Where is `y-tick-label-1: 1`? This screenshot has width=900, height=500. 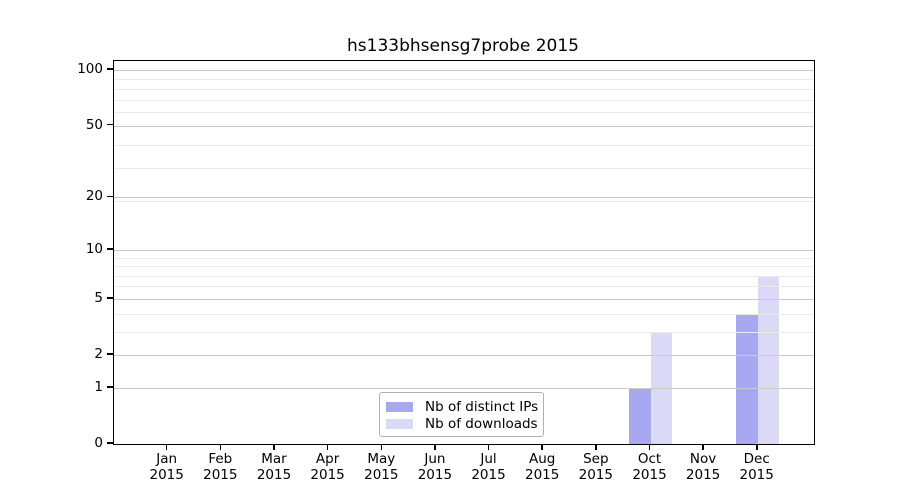 y-tick-label-1: 1 is located at coordinates (98, 386).